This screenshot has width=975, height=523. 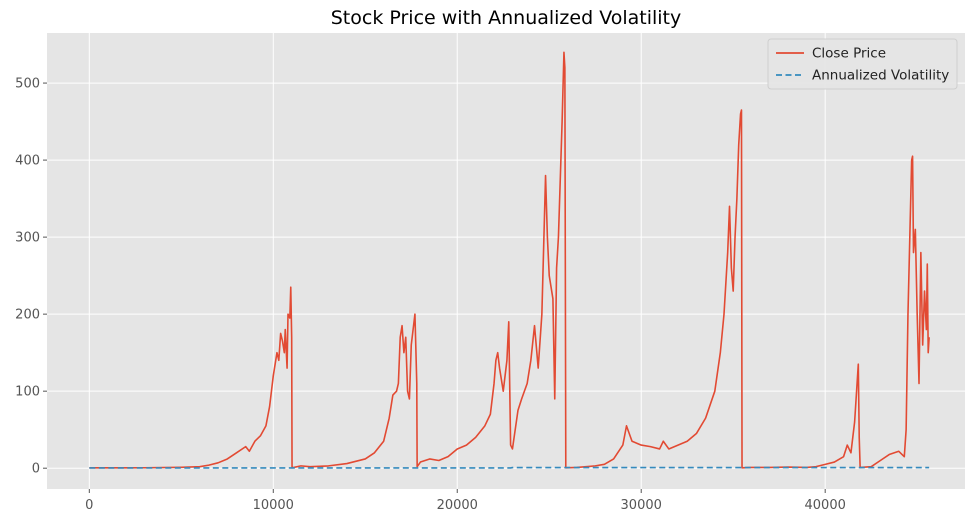 I want to click on y-tick-label: 0, so click(x=36, y=469).